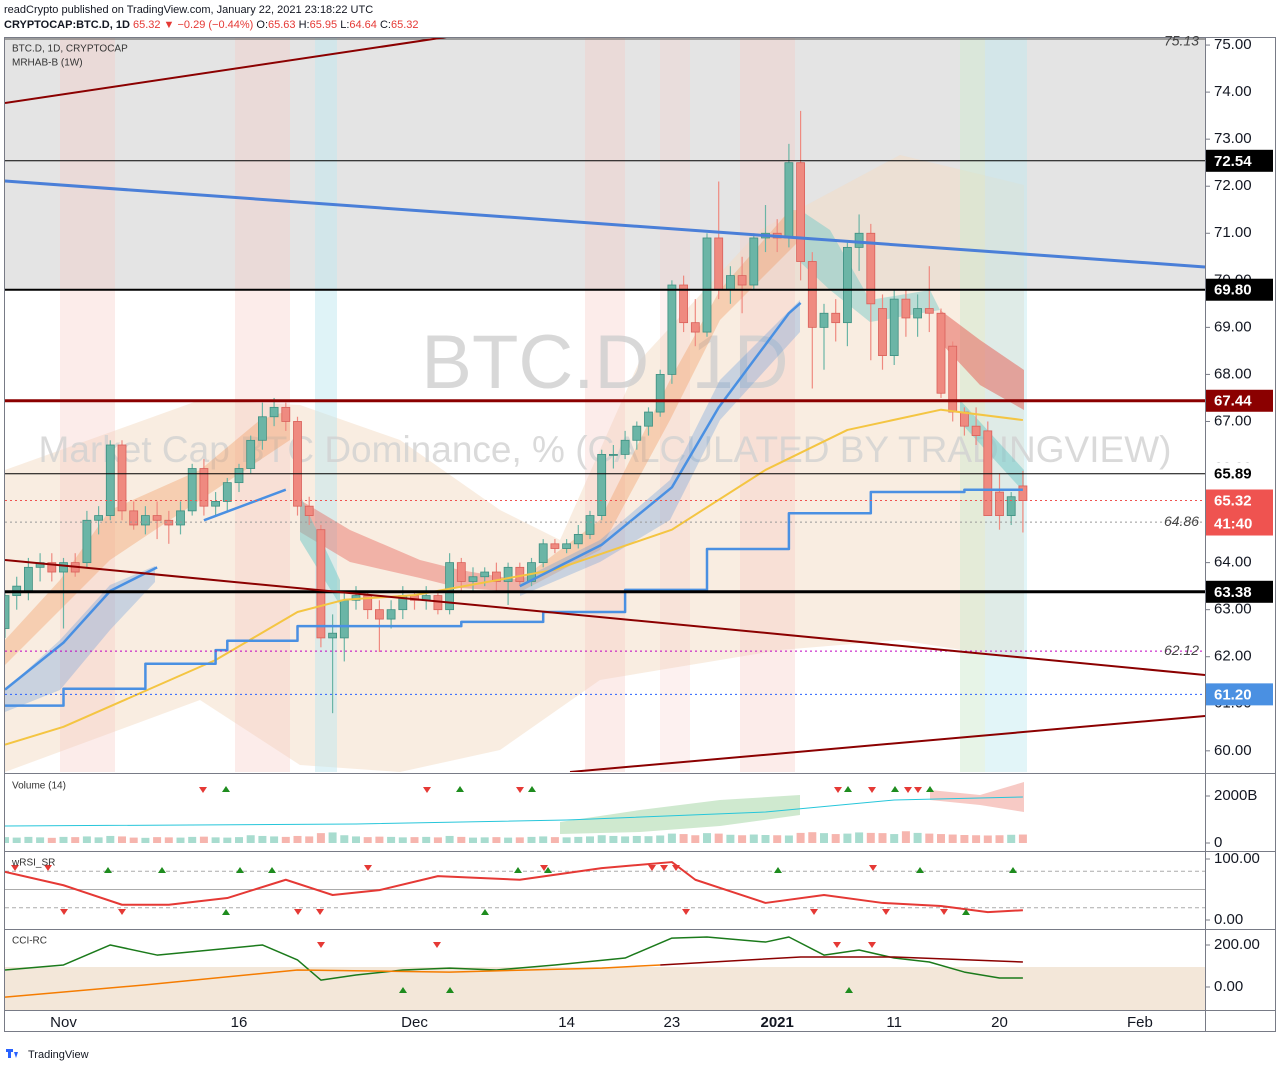 The height and width of the screenshot is (1070, 1280). What do you see at coordinates (1233, 656) in the screenshot?
I see `y-tick-label: 62.00` at bounding box center [1233, 656].